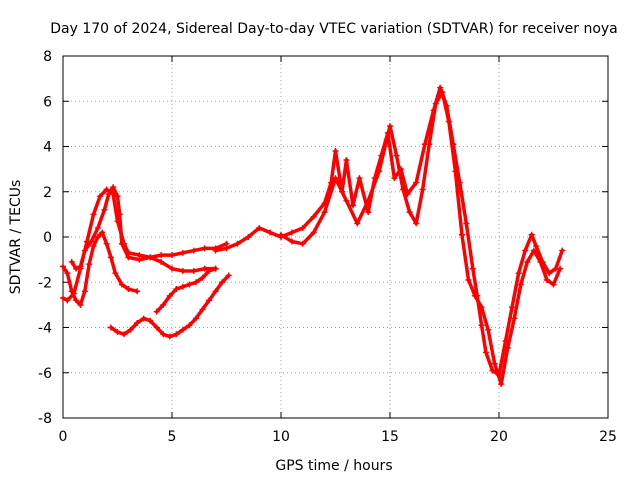  Describe the element at coordinates (47, 193) in the screenshot. I see `y-tick-label: 2` at that location.